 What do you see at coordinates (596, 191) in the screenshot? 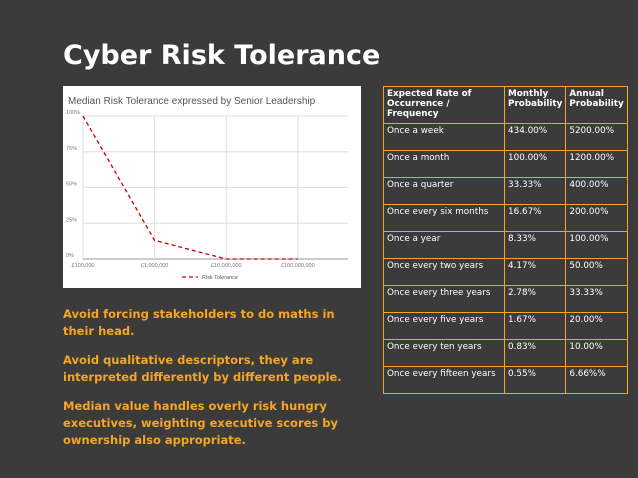
I see `cell-annual: 400.00%` at bounding box center [596, 191].